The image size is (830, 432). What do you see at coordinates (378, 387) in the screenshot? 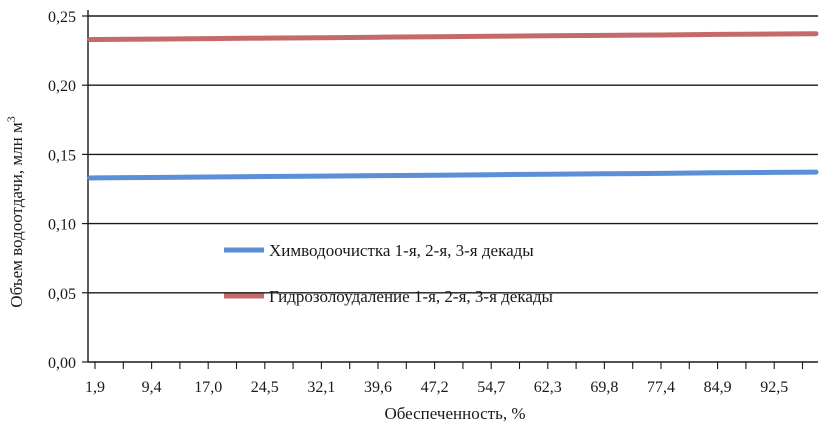
I see `x-tick-label: 39,6` at bounding box center [378, 387].